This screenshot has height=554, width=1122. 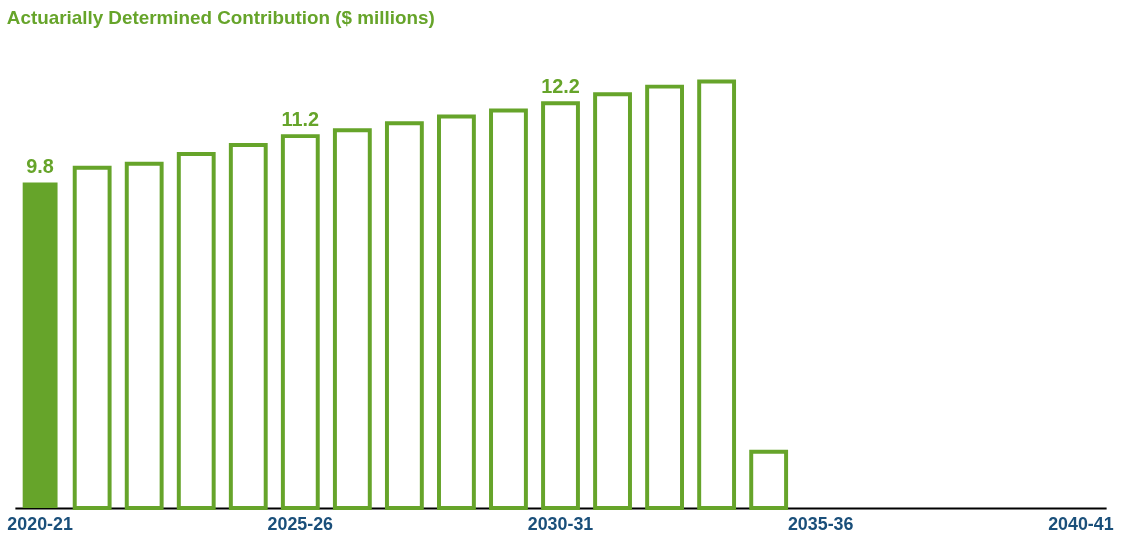 I want to click on chart-title: Actuarially Determined Contribution ($ millions), so click(x=220, y=17).